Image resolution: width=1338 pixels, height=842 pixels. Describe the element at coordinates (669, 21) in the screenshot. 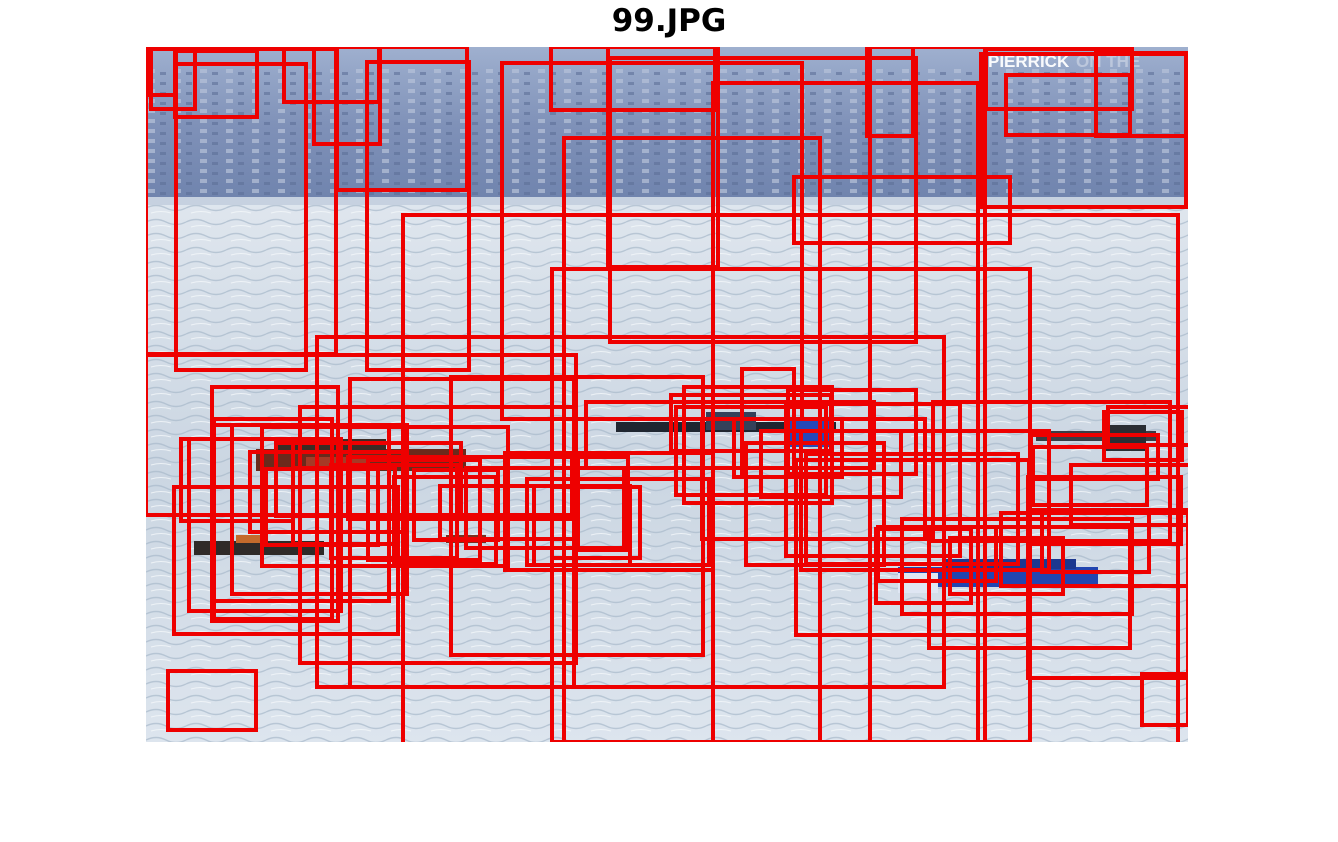

I see `figure-title: 99.JPG` at that location.